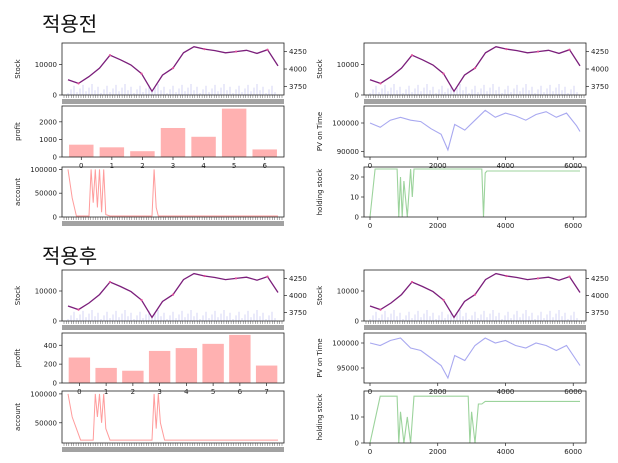 This screenshot has height=463, width=618. What do you see at coordinates (354, 418) in the screenshot?
I see `after-holding-ytick-label-1: 10` at bounding box center [354, 418].